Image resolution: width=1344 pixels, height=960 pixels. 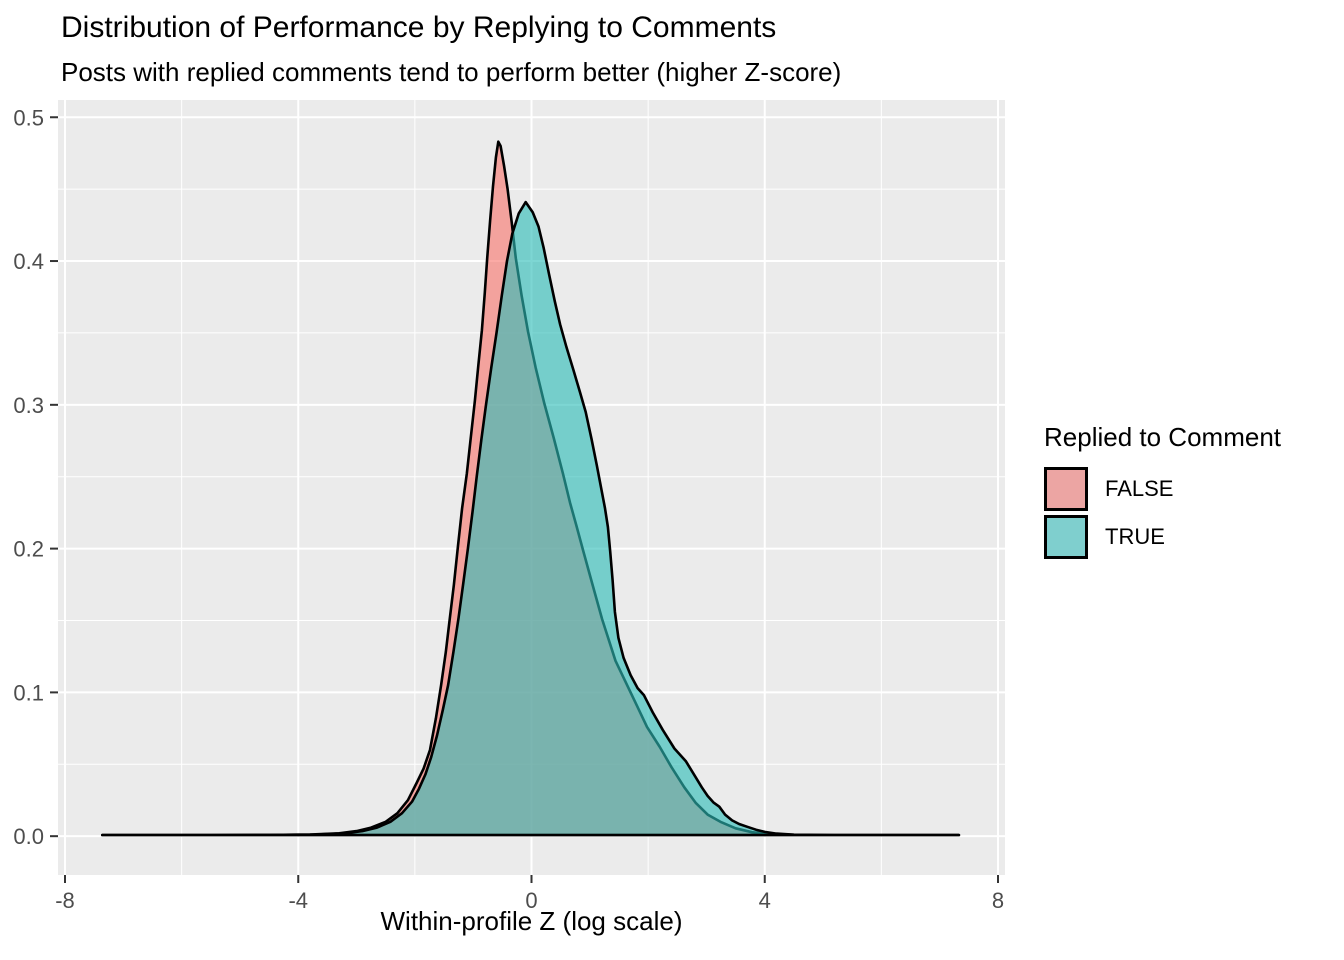 What do you see at coordinates (28, 117) in the screenshot?
I see `y-tick-label: 0.5` at bounding box center [28, 117].